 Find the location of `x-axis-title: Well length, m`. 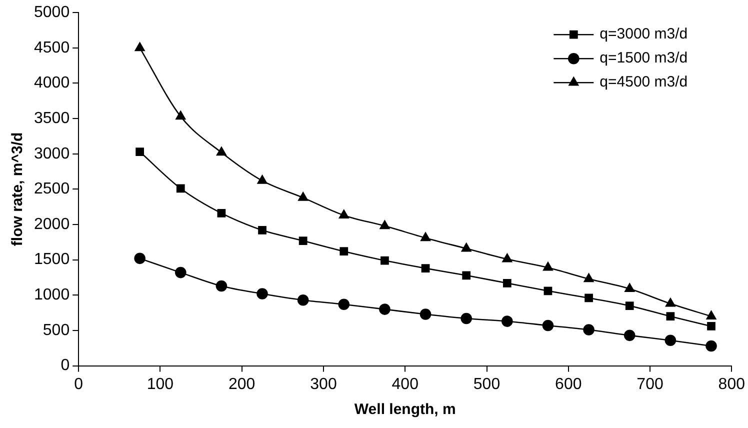

x-axis-title: Well length, m is located at coordinates (405, 409).